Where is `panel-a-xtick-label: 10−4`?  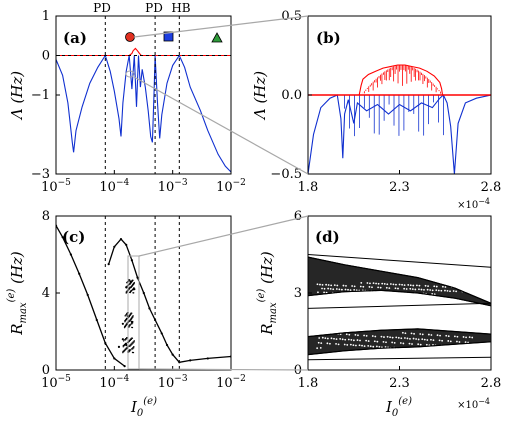
panel-a-xtick-label: 10−4 is located at coordinates (114, 186).